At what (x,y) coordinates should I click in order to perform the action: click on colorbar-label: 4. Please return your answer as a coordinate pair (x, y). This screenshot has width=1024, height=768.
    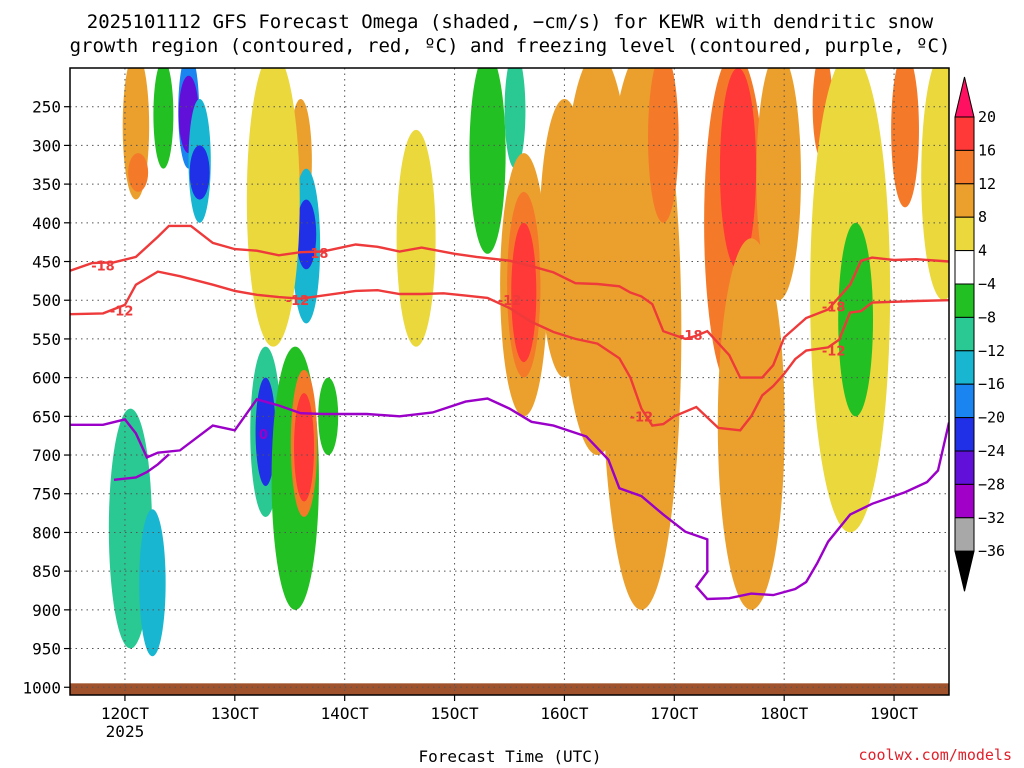
    Looking at the image, I should click on (982, 251).